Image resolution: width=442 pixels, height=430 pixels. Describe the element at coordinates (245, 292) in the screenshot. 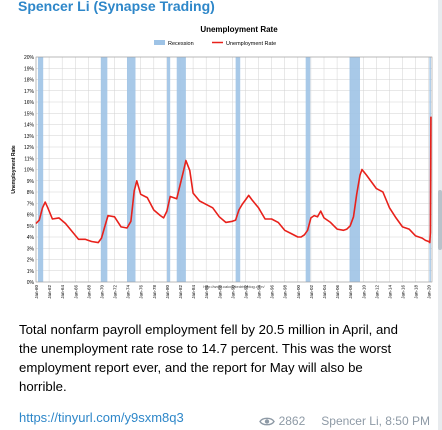

I see `x-tick-label: Jan-92` at that location.